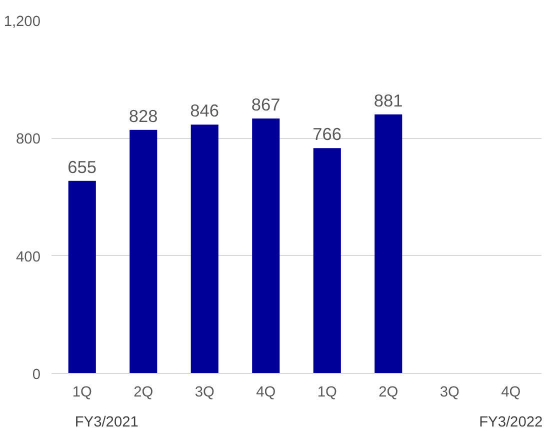 The width and height of the screenshot is (553, 433). I want to click on y-tick-label: 1,200, so click(22, 22).